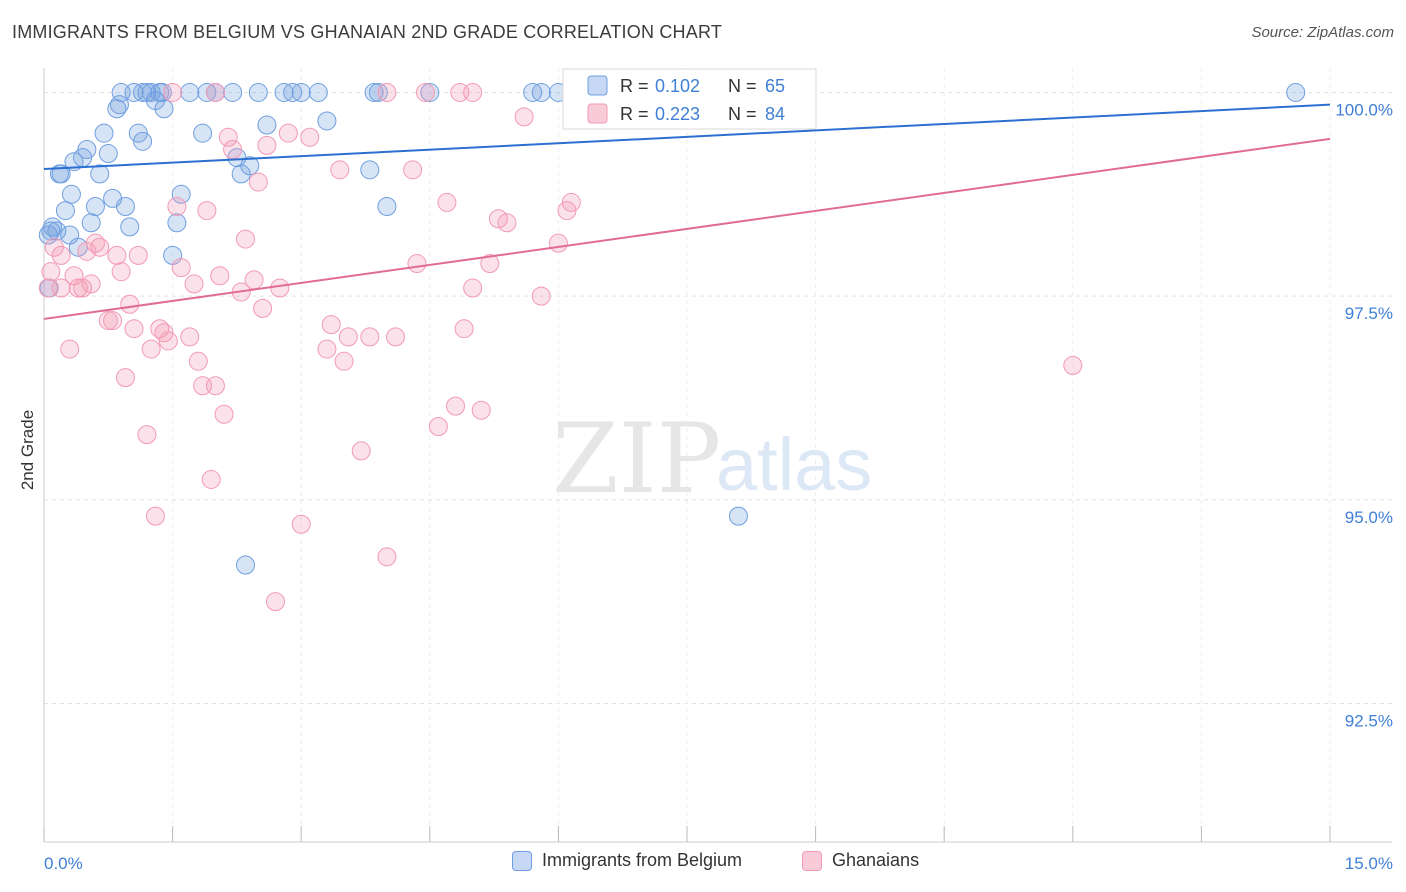  What do you see at coordinates (812, 860) in the screenshot?
I see `legend-swatch-ghanaians-bottom` at bounding box center [812, 860].